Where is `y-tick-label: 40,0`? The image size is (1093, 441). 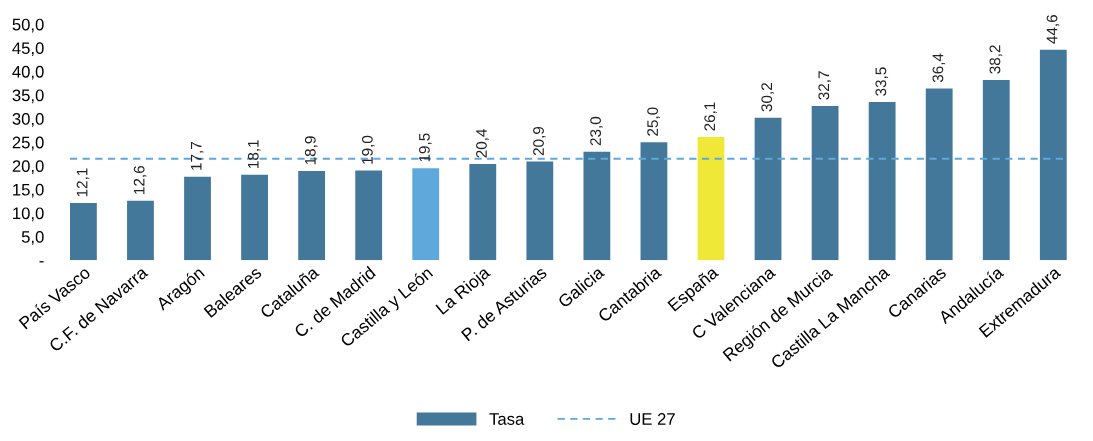 y-tick-label: 40,0 is located at coordinates (28, 72).